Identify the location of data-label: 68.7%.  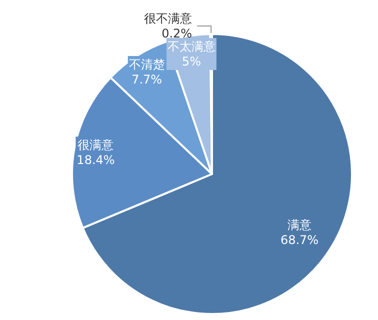
(299, 239).